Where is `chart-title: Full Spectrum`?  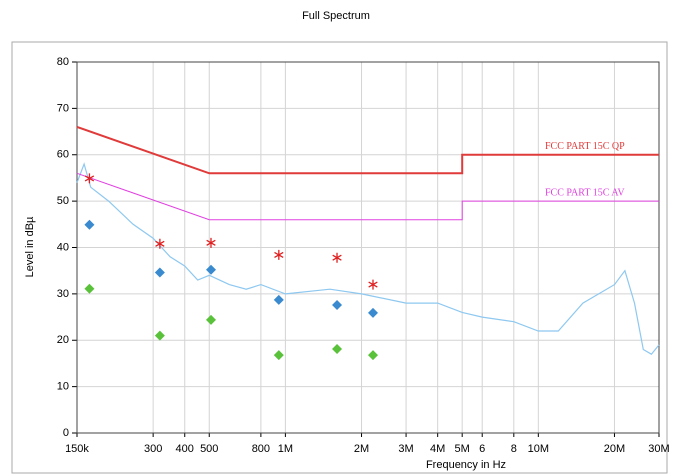
chart-title: Full Spectrum is located at coordinates (336, 16).